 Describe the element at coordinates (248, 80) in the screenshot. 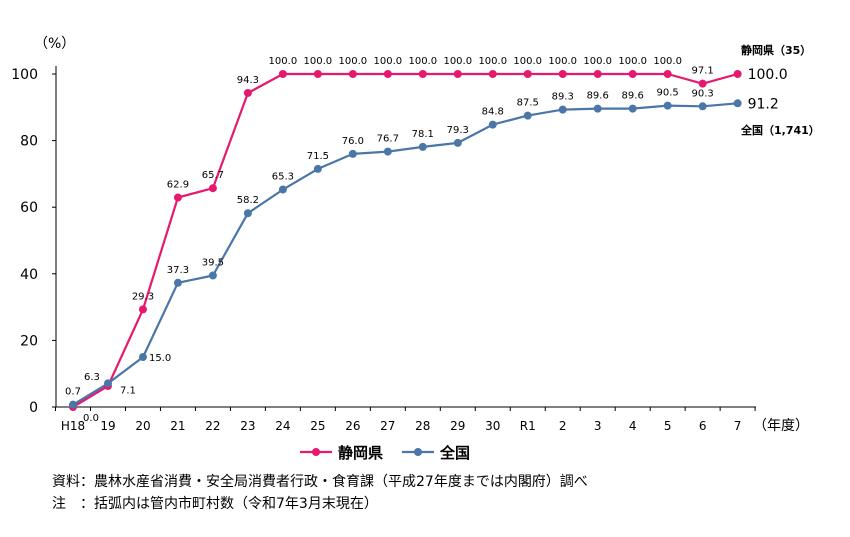

I see `data-label: 94.3` at that location.